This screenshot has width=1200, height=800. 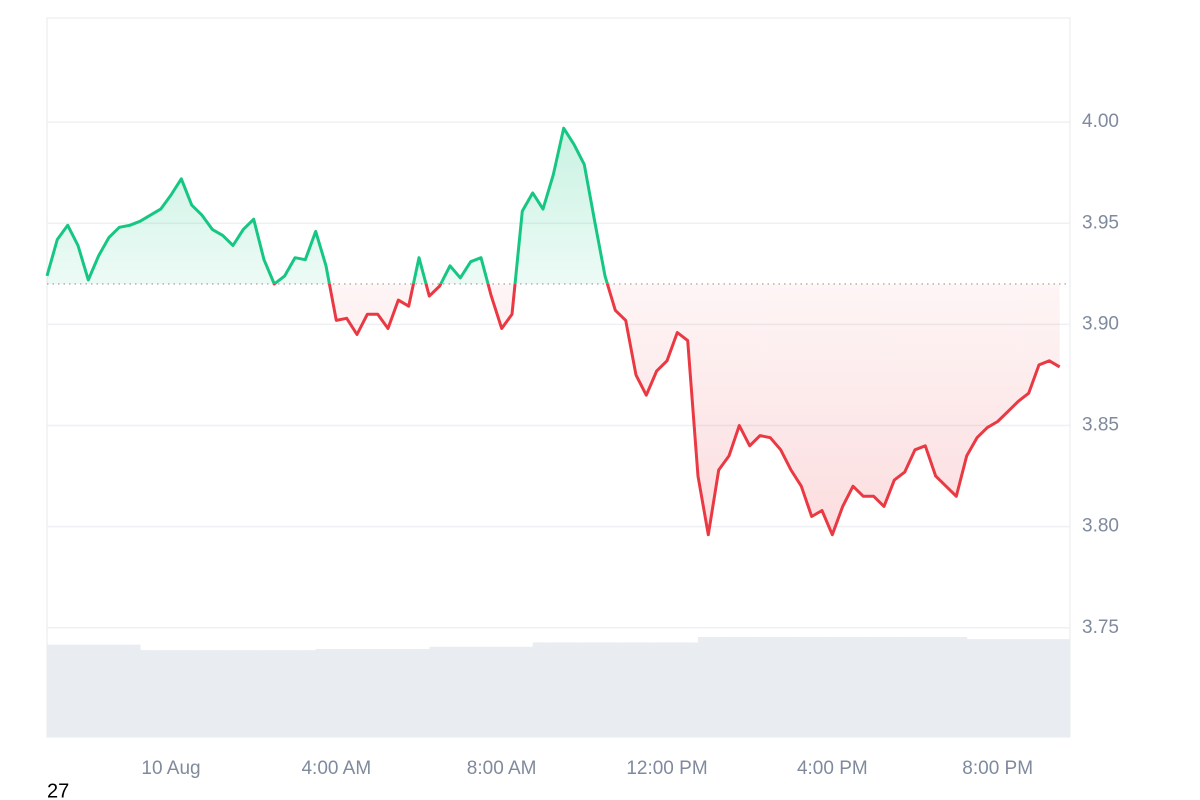 I want to click on footer-text: 27, so click(x=58, y=790).